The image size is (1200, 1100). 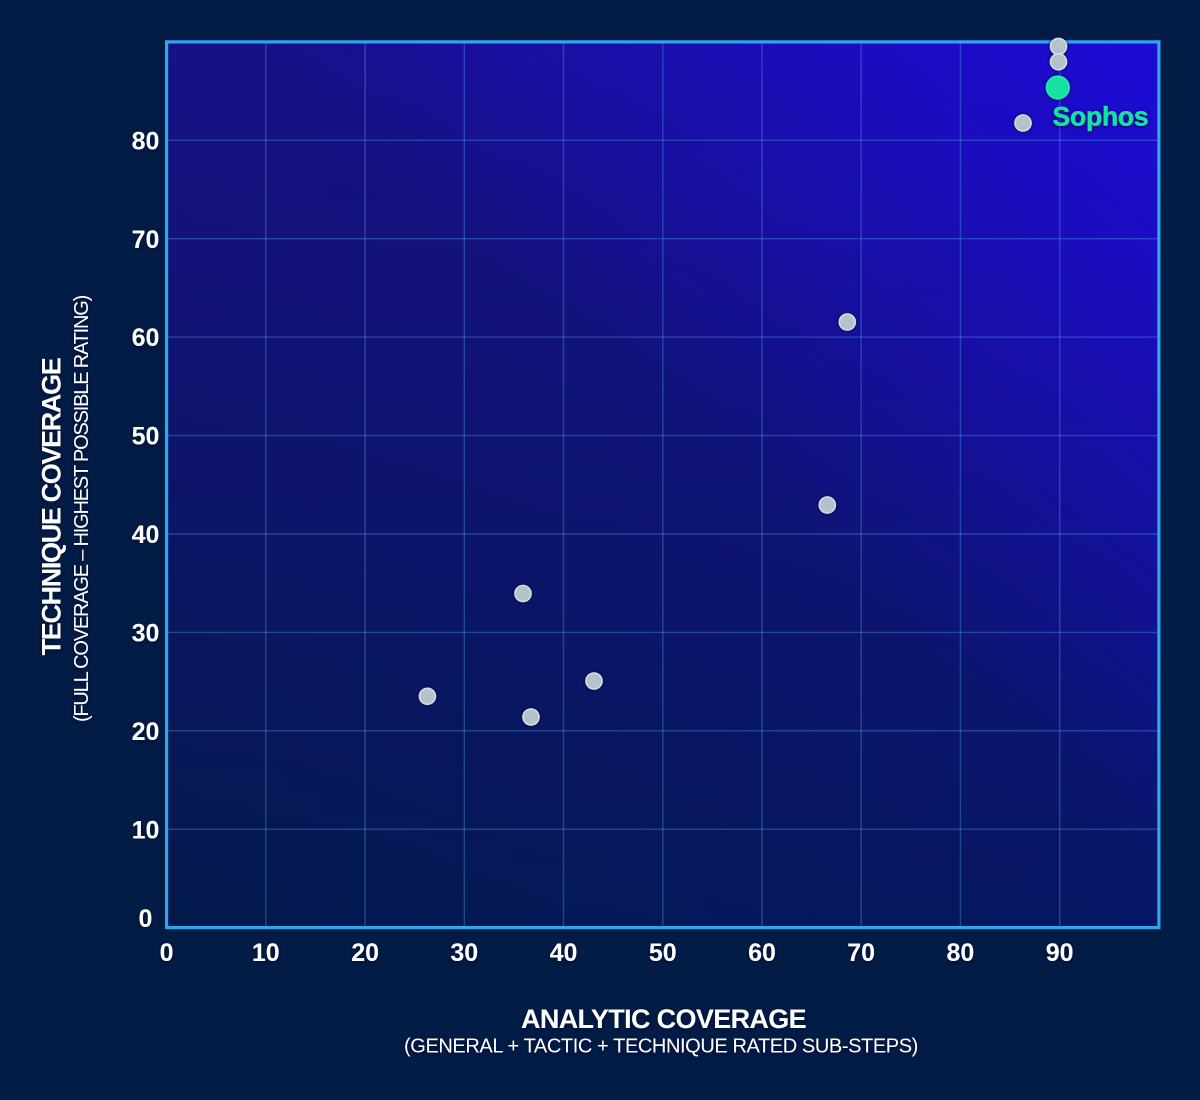 I want to click on svg-text: 90, so click(x=1060, y=953).